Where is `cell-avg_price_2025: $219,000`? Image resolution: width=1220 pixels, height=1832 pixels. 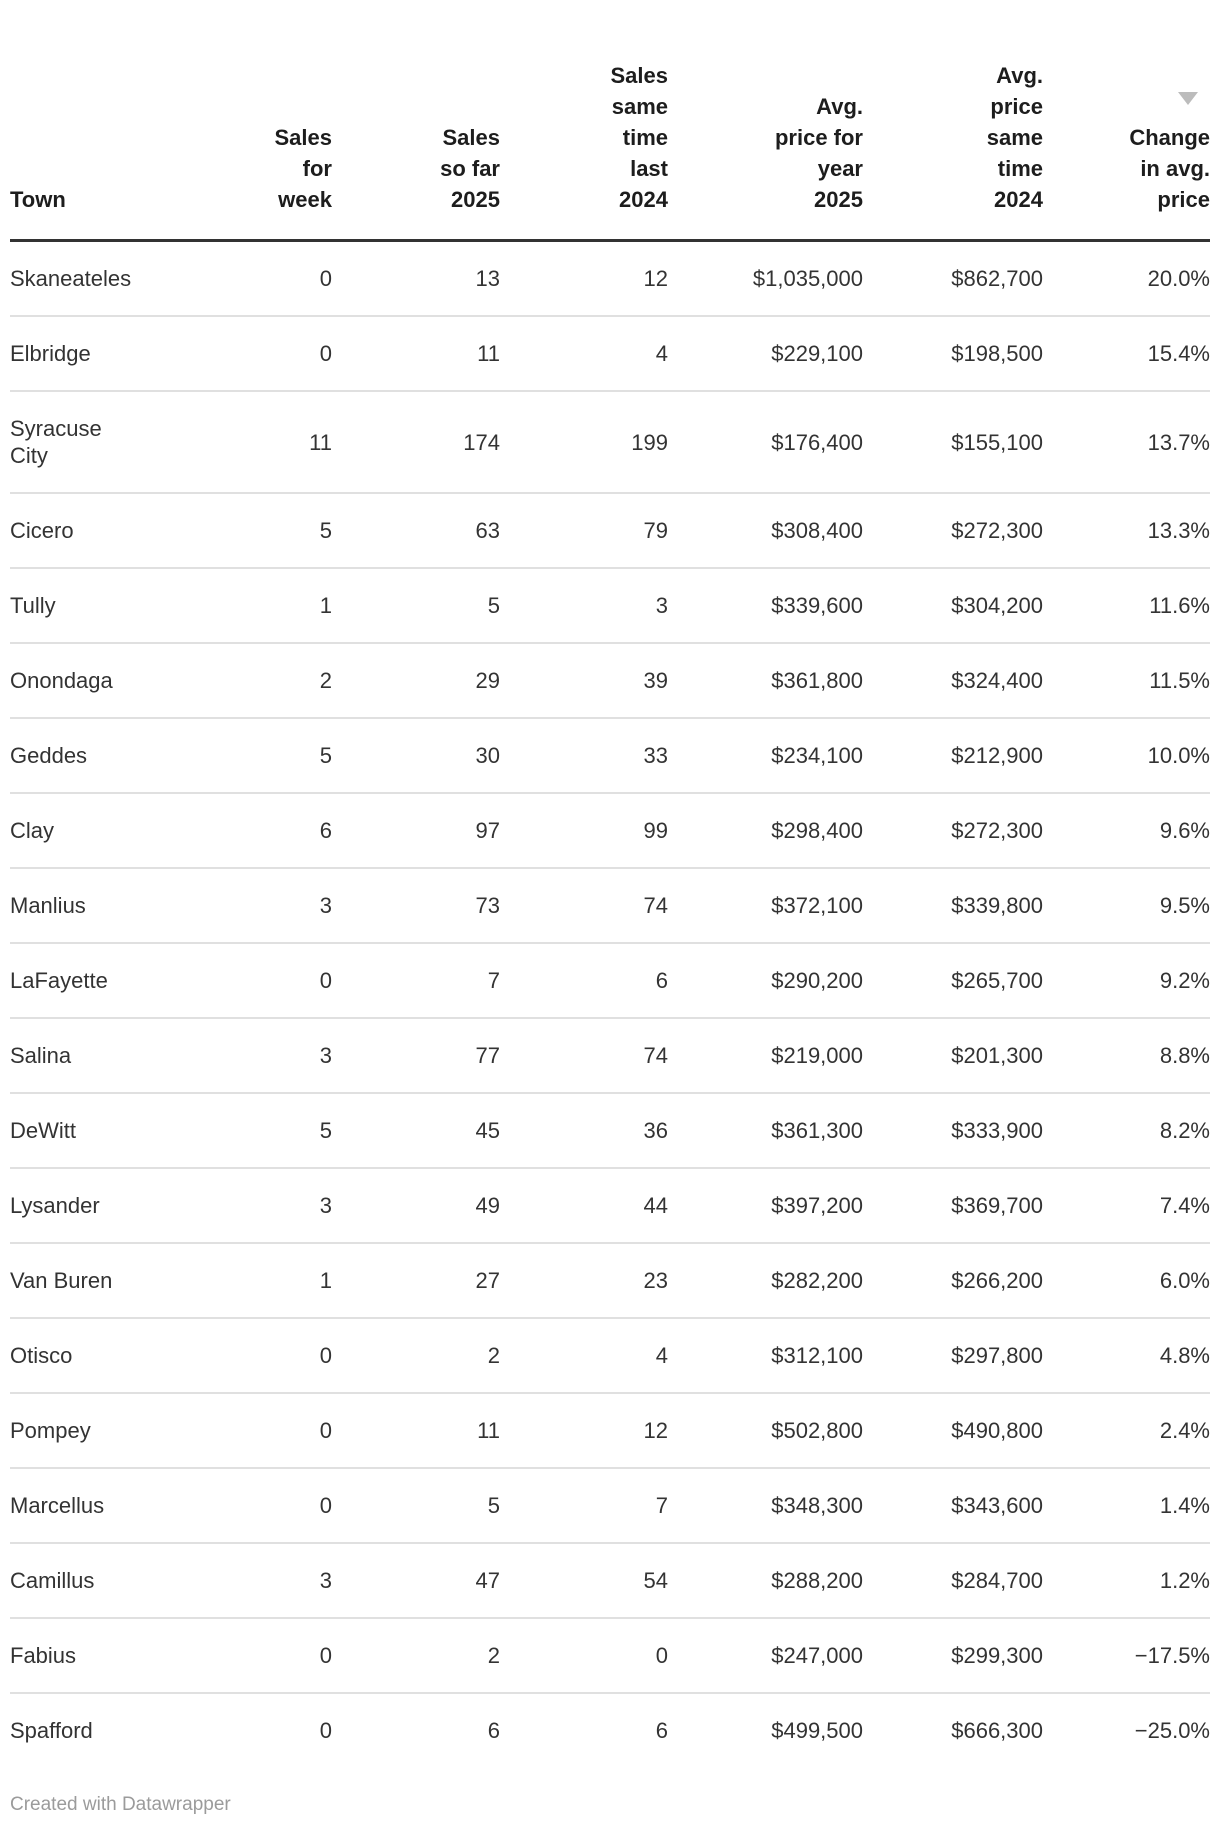 cell-avg_price_2025: $219,000 is located at coordinates (765, 1055).